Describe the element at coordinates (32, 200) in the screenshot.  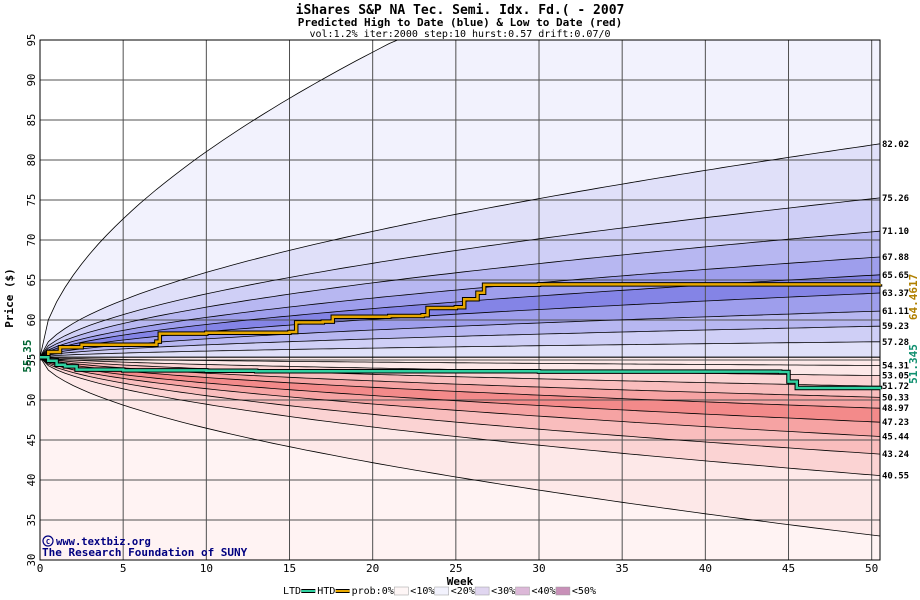
I see `y-tick-label: 75` at that location.